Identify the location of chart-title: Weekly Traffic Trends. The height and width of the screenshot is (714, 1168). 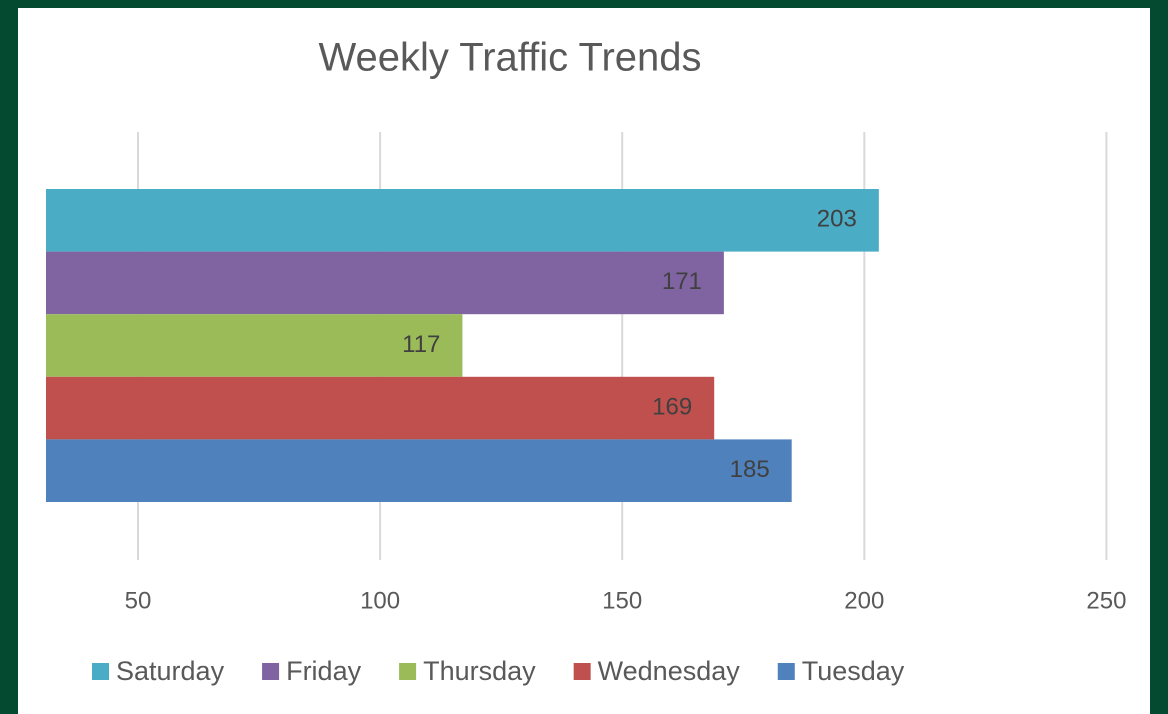
(509, 58).